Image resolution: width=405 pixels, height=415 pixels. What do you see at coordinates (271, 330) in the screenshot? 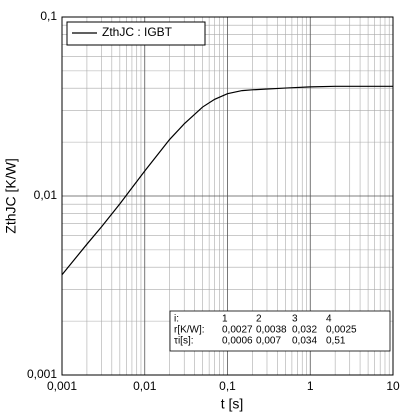
I see `annotation-cell: 0,0038` at bounding box center [271, 330].